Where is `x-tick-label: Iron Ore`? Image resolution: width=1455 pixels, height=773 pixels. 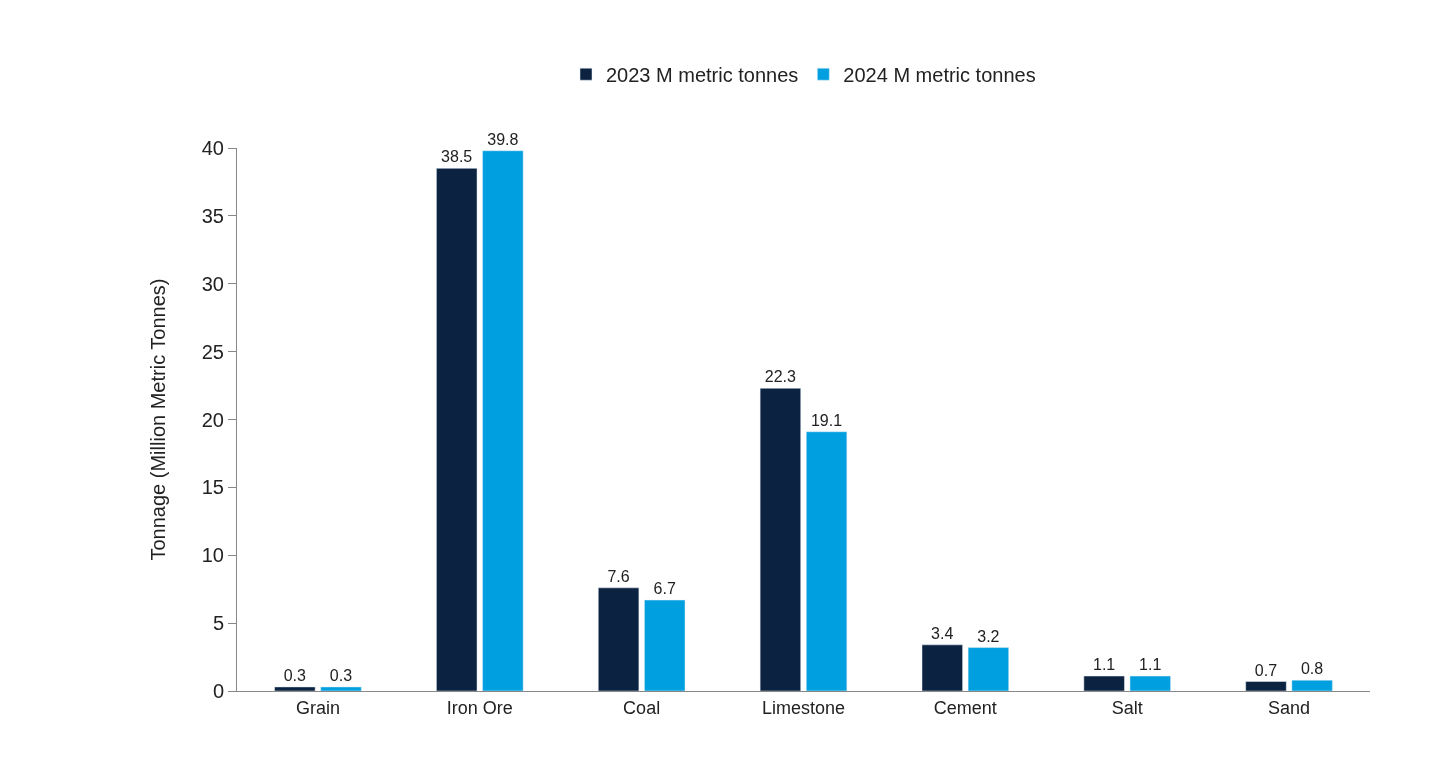 x-tick-label: Iron Ore is located at coordinates (479, 707).